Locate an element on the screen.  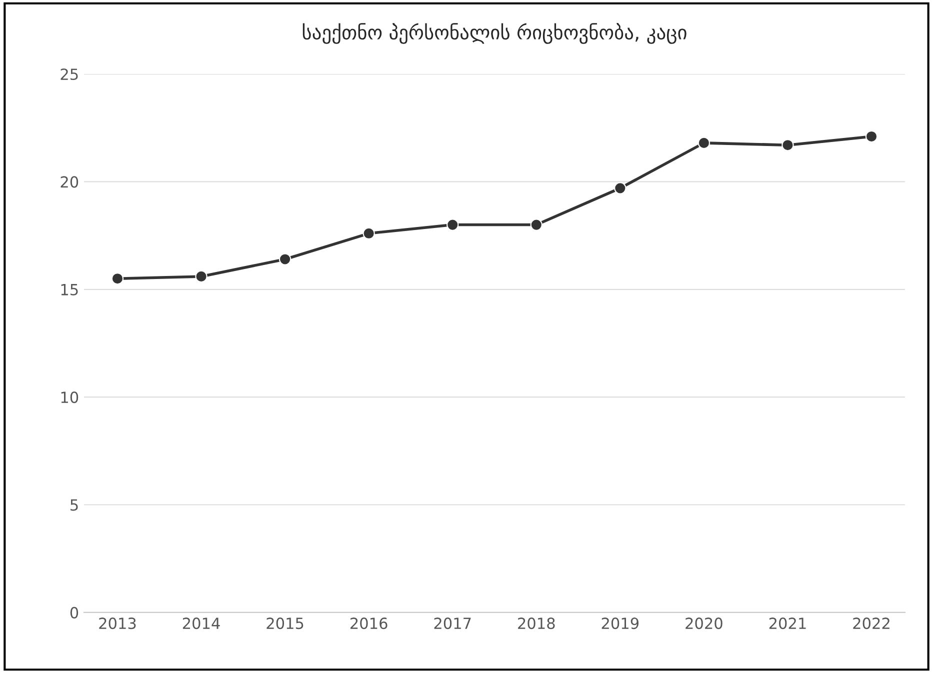
y-tick-label: 15 is located at coordinates (69, 290).